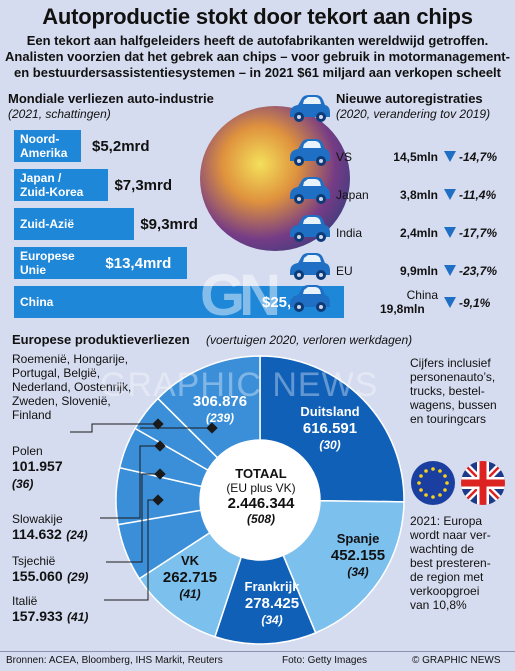 This screenshot has height=671, width=515. What do you see at coordinates (239, 385) in the screenshot?
I see `watermark-text: GRAPHIC NEWS` at bounding box center [239, 385].